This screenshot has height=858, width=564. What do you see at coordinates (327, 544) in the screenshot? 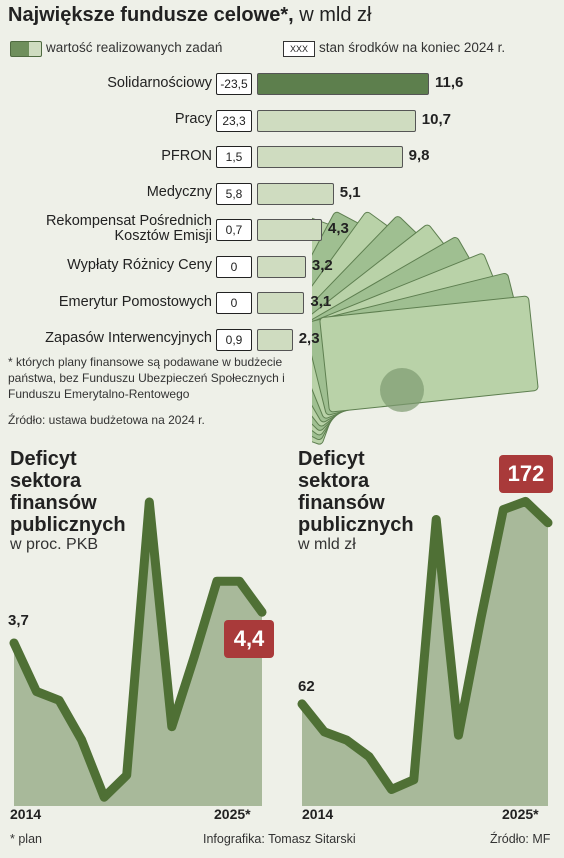
I see `deficit-pln-unit: w mld zł` at bounding box center [327, 544].